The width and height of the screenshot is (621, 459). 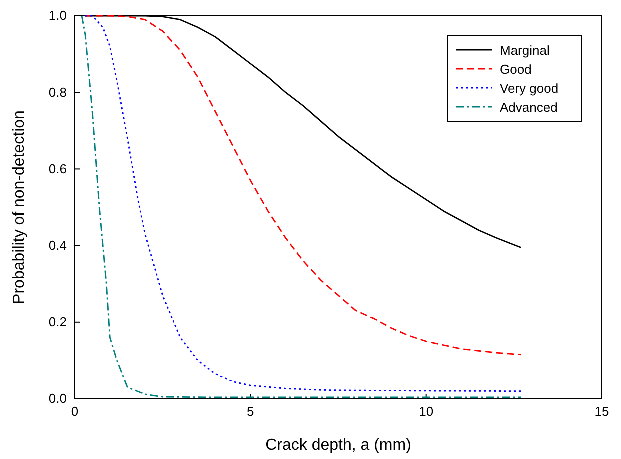 I want to click on x-tick-label: 10, so click(x=426, y=412).